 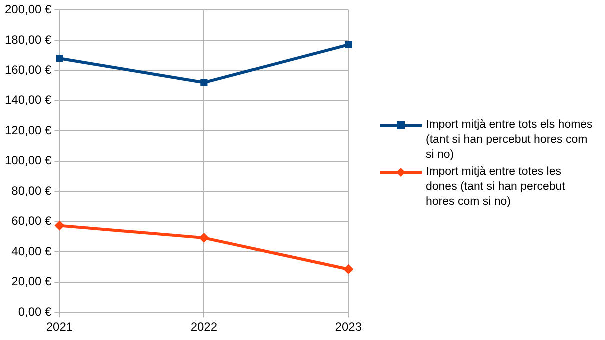 What do you see at coordinates (28, 100) in the screenshot?
I see `y-tick-label: 140,00 €` at bounding box center [28, 100].